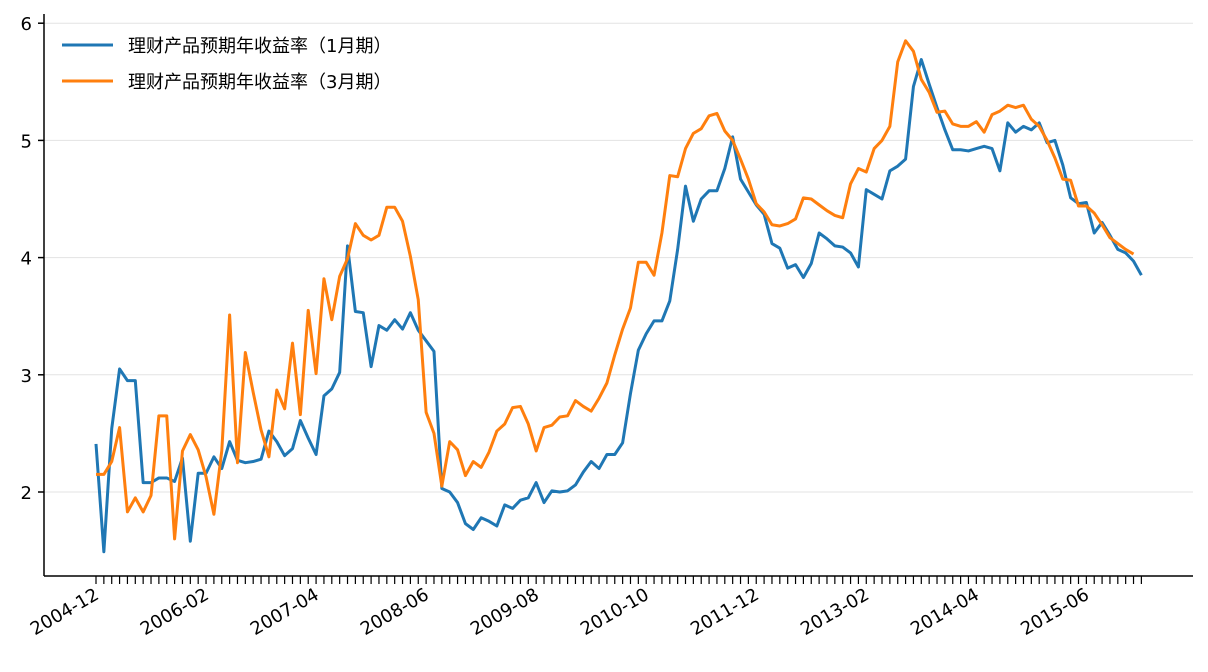 The width and height of the screenshot is (1208, 672). Describe the element at coordinates (65, 612) in the screenshot. I see `x-tick-label: 2004-12` at that location.